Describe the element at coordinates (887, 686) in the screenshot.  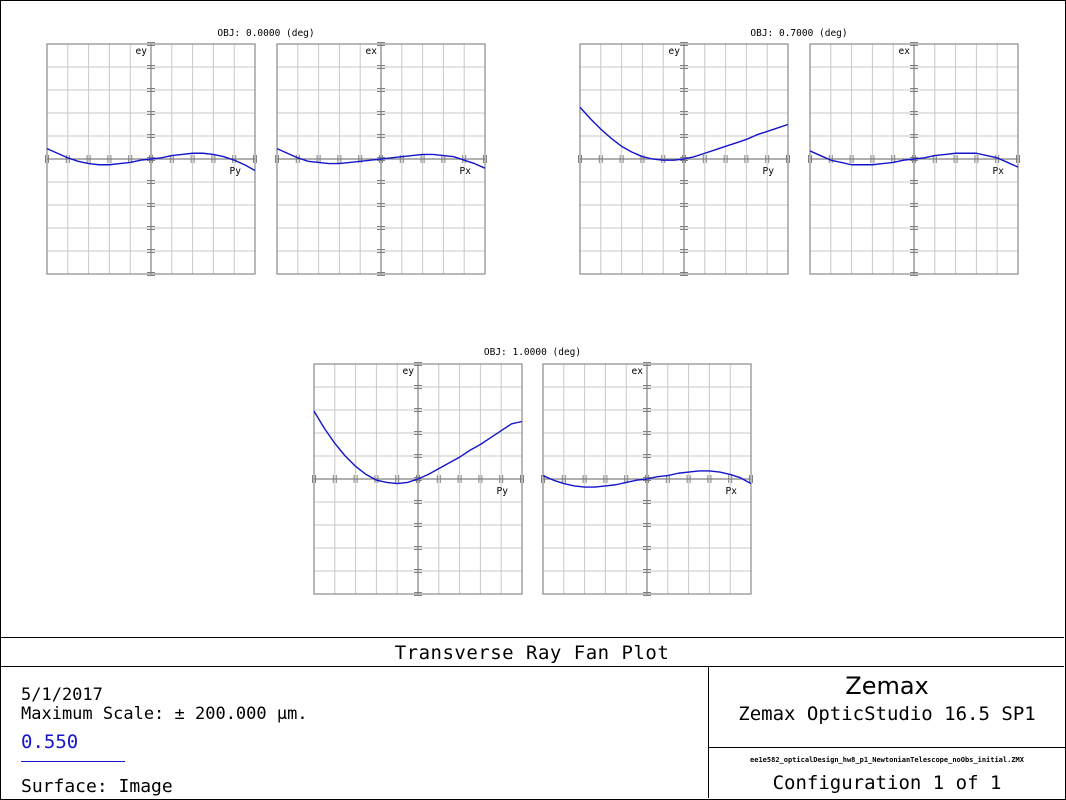
I see `brand-name: Zemax` at that location.